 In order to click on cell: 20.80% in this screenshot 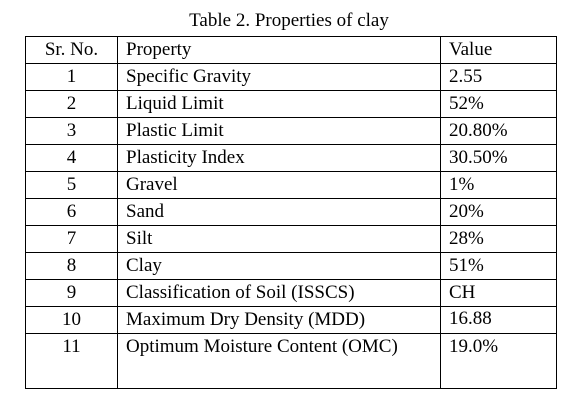, I will do `click(498, 131)`.